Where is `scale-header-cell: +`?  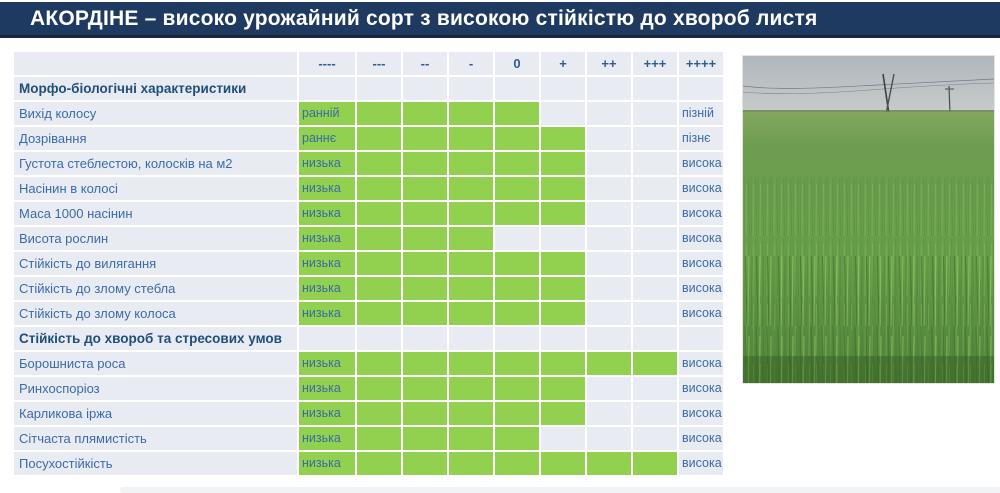
scale-header-cell: + is located at coordinates (563, 63).